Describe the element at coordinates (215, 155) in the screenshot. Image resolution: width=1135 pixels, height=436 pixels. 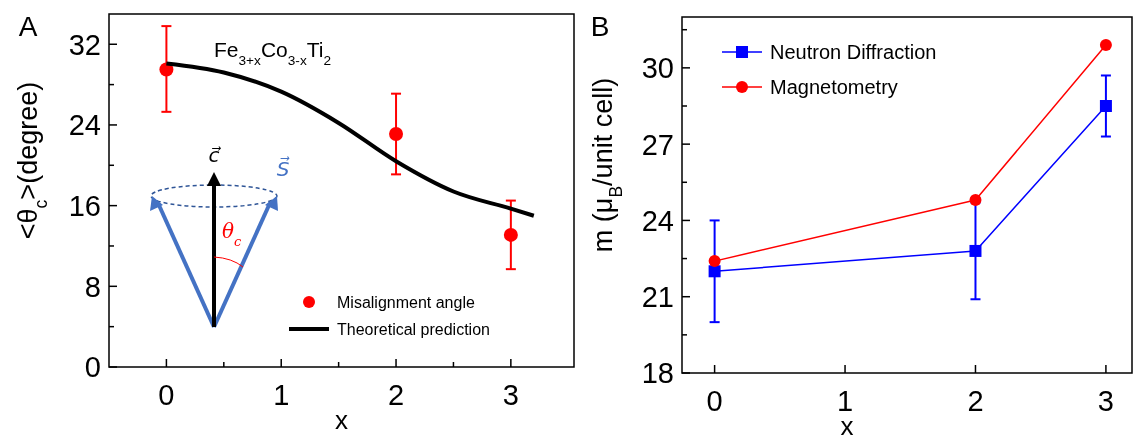
I see `annotation: c⃗` at that location.